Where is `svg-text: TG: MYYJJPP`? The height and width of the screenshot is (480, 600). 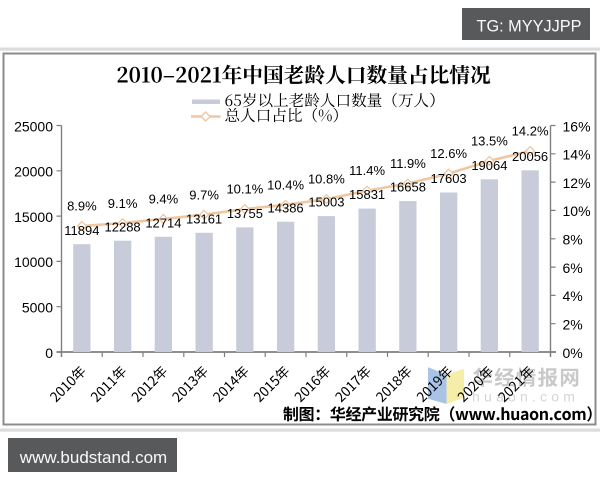
svg-text: TG: MYYJJPP is located at coordinates (529, 27).